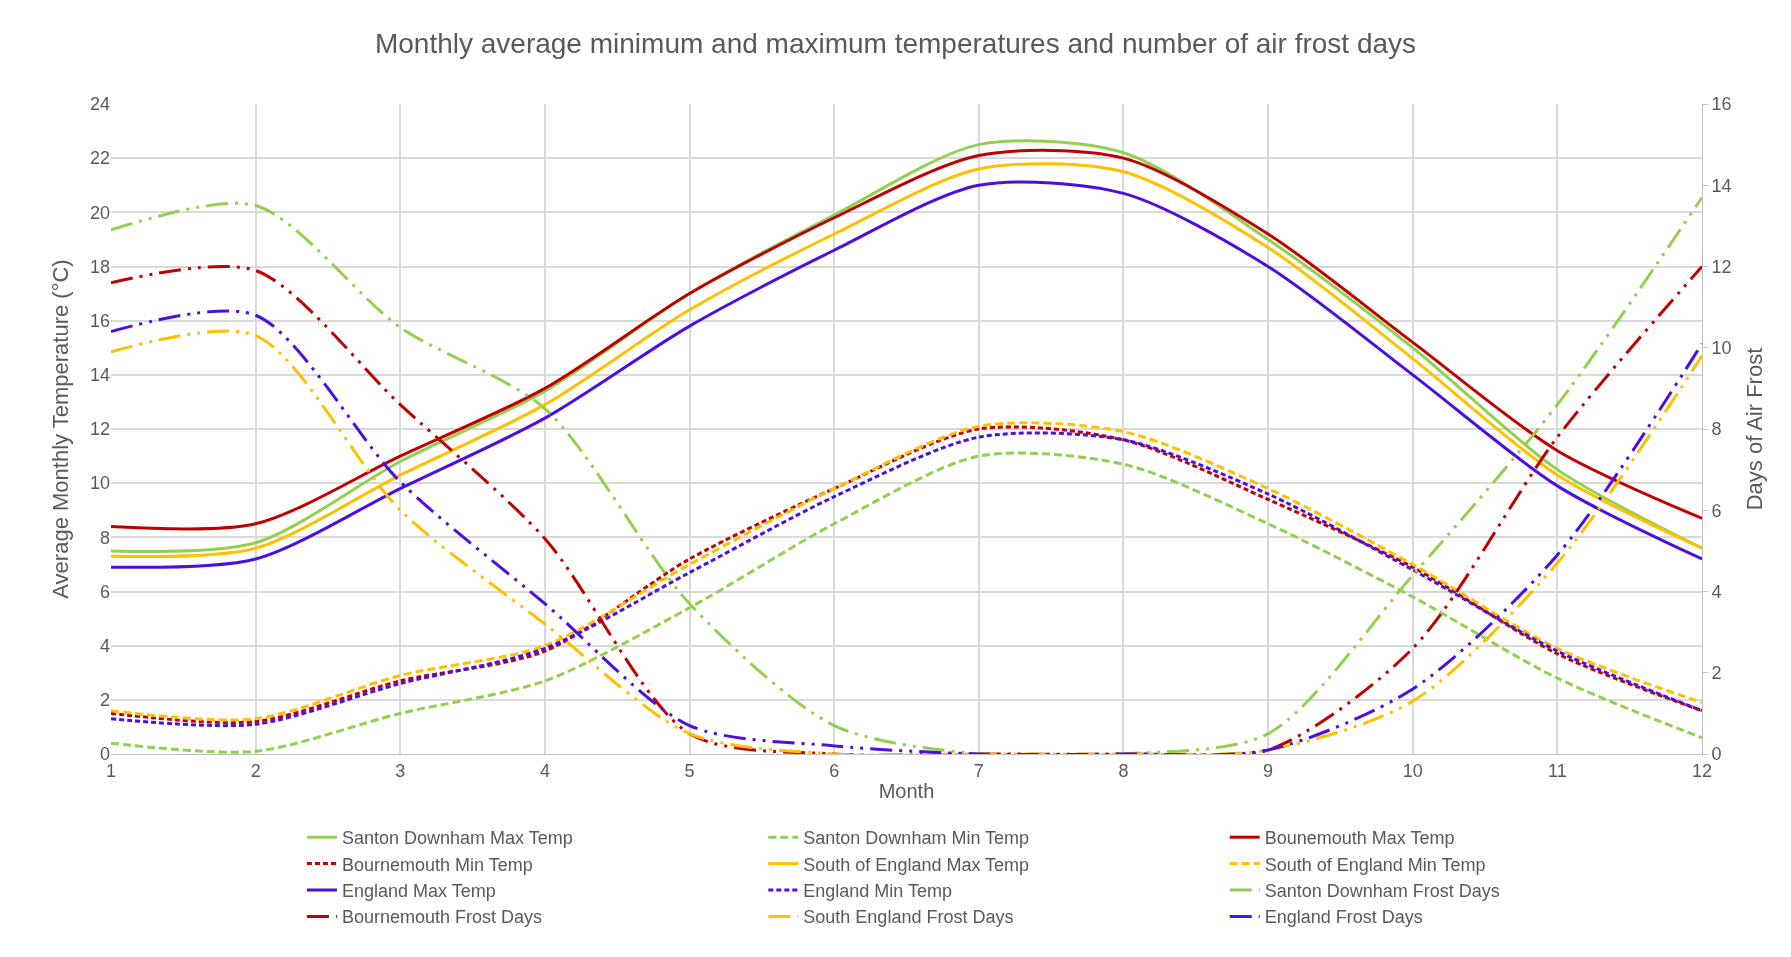 This screenshot has height=957, width=1791. What do you see at coordinates (908, 917) in the screenshot?
I see `legend-label: South England Frost Days` at bounding box center [908, 917].